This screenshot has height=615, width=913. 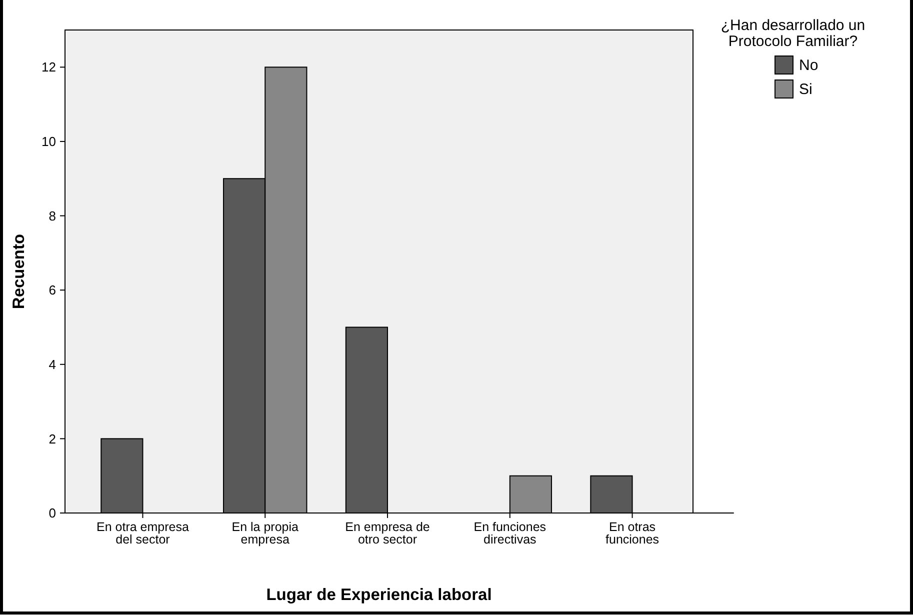 I want to click on y-axis-title: Recuento, so click(x=19, y=272).